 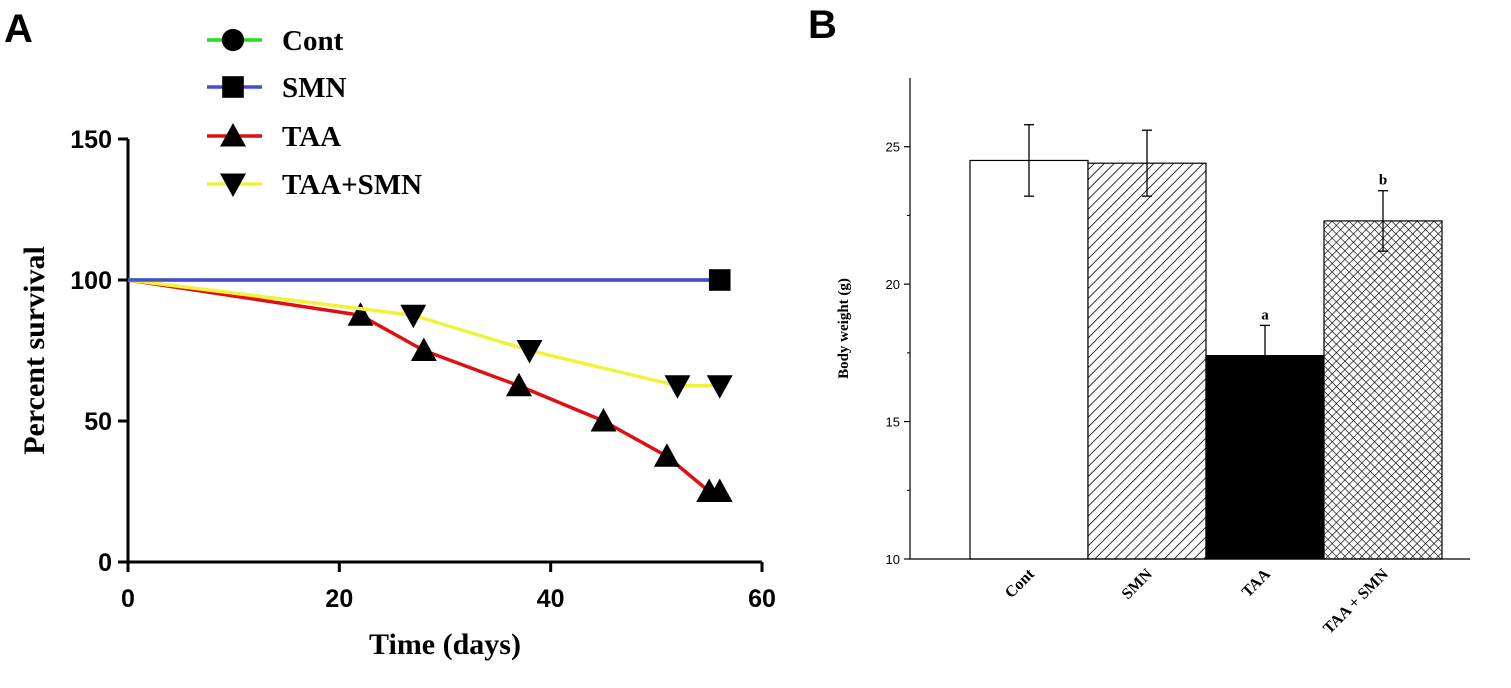 What do you see at coordinates (445, 644) in the screenshot?
I see `x-axis-label: Time (days)` at bounding box center [445, 644].